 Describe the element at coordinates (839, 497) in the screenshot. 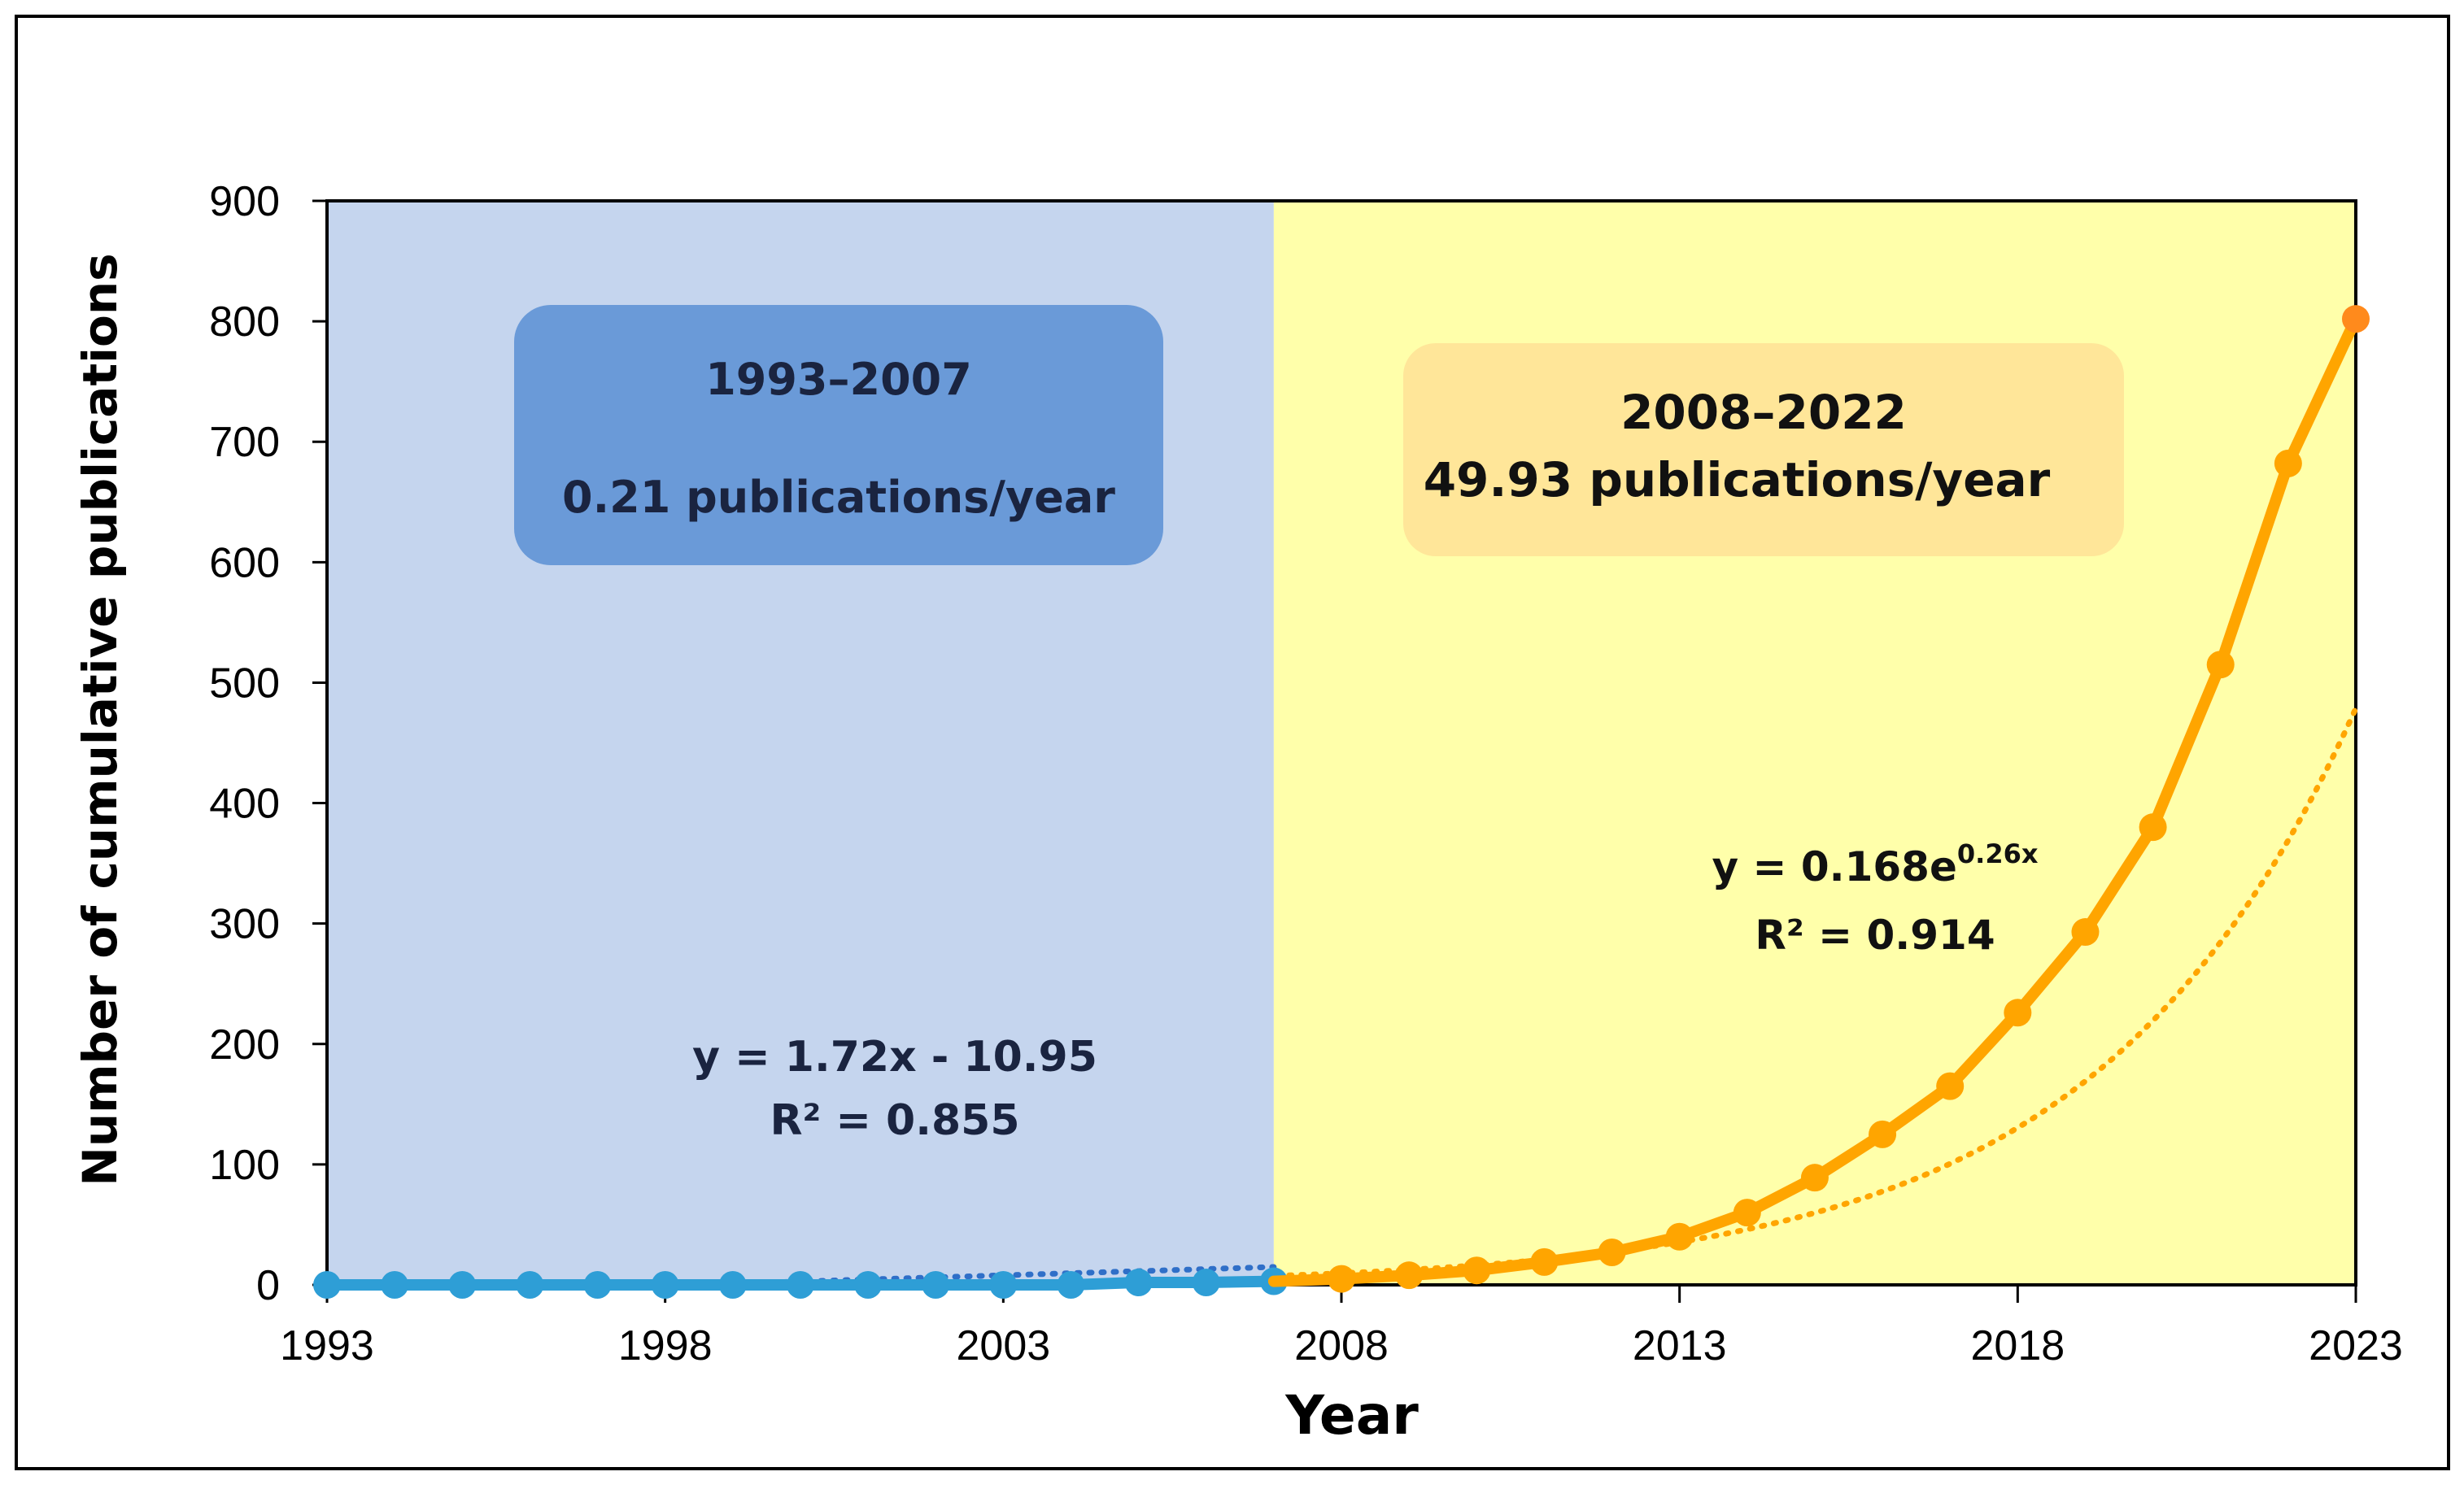

I see `period-box-1993-2007-rate: 0.21 publications/year` at that location.